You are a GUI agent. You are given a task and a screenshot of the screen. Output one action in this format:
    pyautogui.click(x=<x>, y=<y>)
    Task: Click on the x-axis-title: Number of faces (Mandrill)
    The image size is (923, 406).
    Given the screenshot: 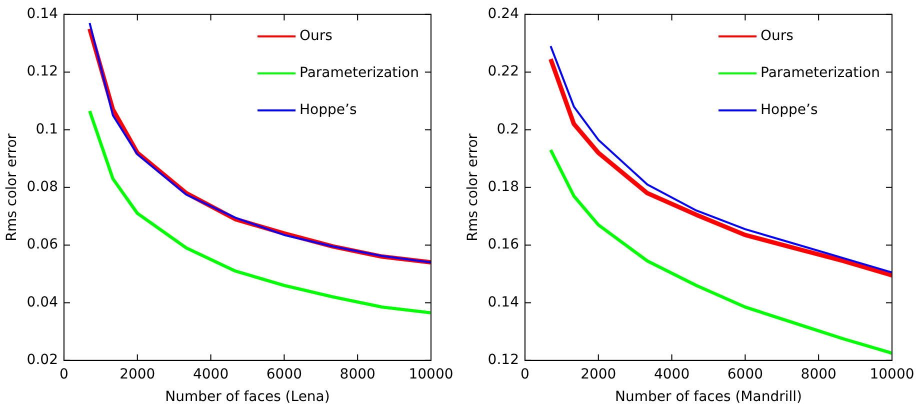 What is the action you would take?
    pyautogui.click(x=708, y=397)
    